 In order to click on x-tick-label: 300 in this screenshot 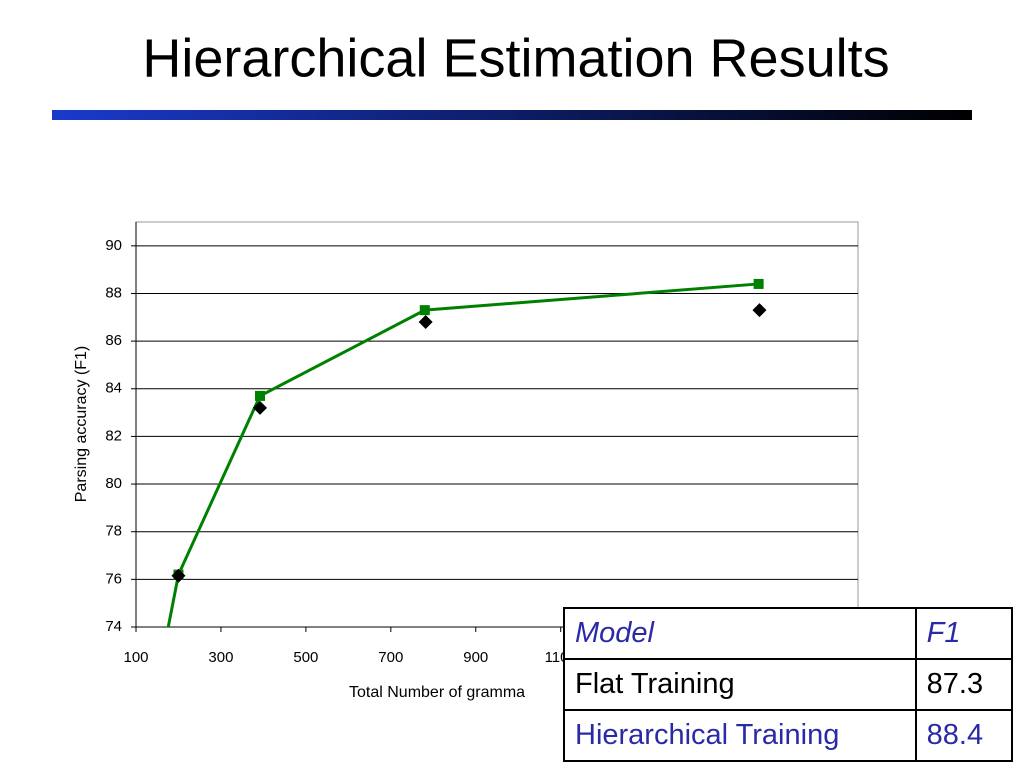, I will do `click(220, 657)`.